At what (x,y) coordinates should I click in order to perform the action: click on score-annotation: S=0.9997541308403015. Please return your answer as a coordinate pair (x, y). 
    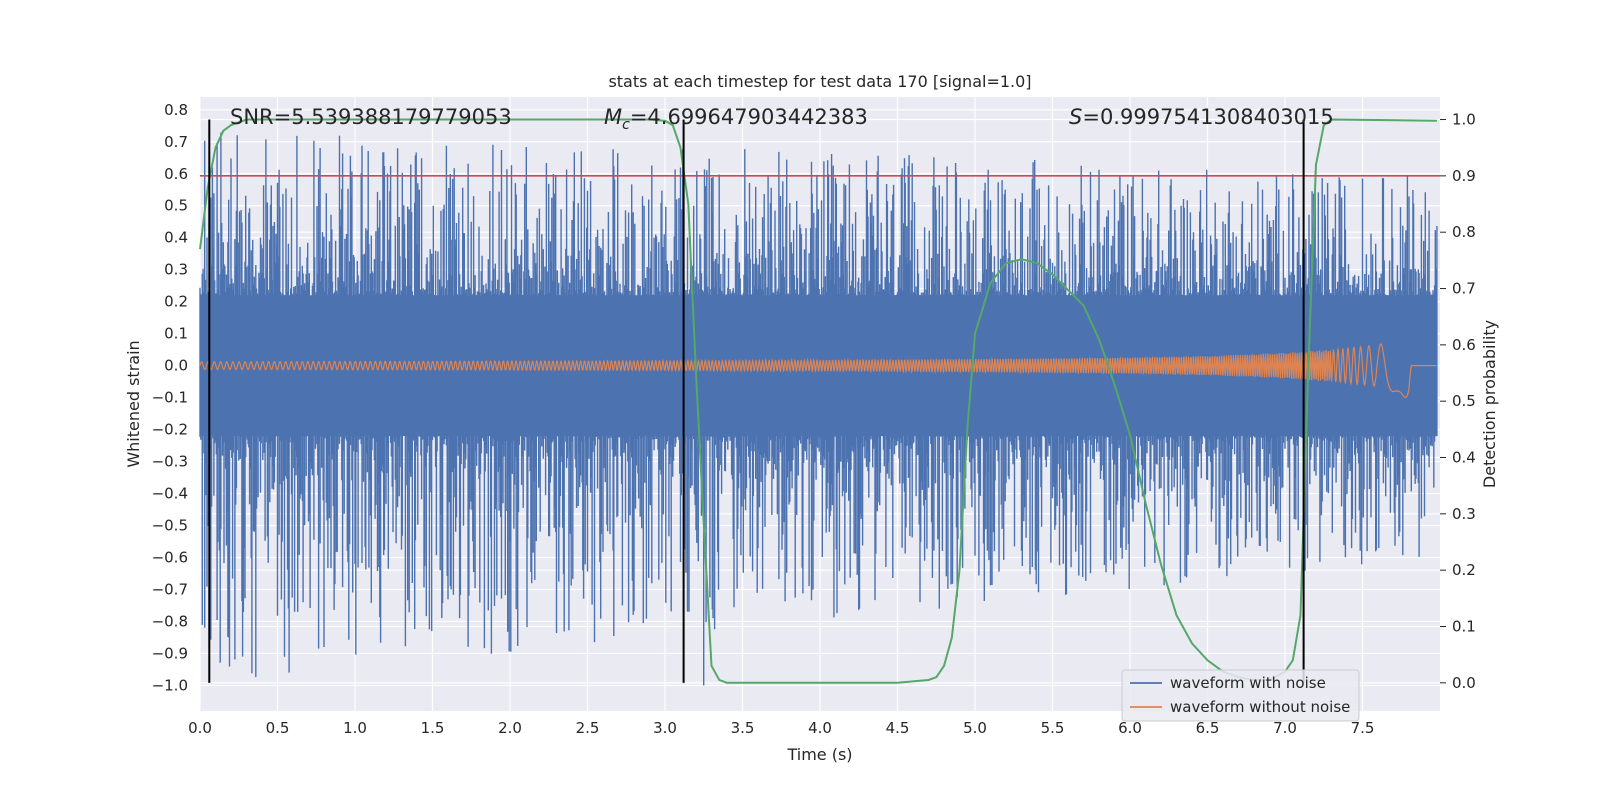
    Looking at the image, I should click on (1201, 117).